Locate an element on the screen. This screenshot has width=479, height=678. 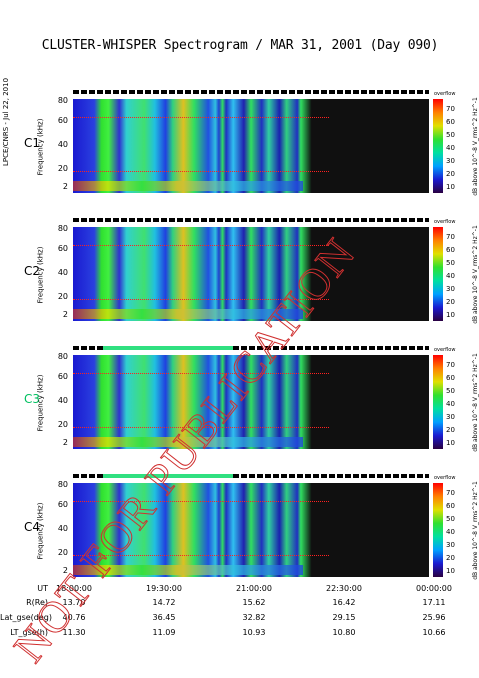
ephemeris-value: 19:30:00 is located at coordinates (164, 588).